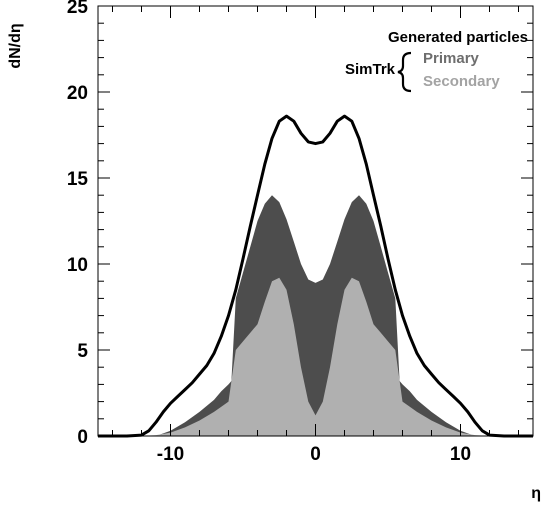  I want to click on y-tick-label: 15, so click(78, 179).